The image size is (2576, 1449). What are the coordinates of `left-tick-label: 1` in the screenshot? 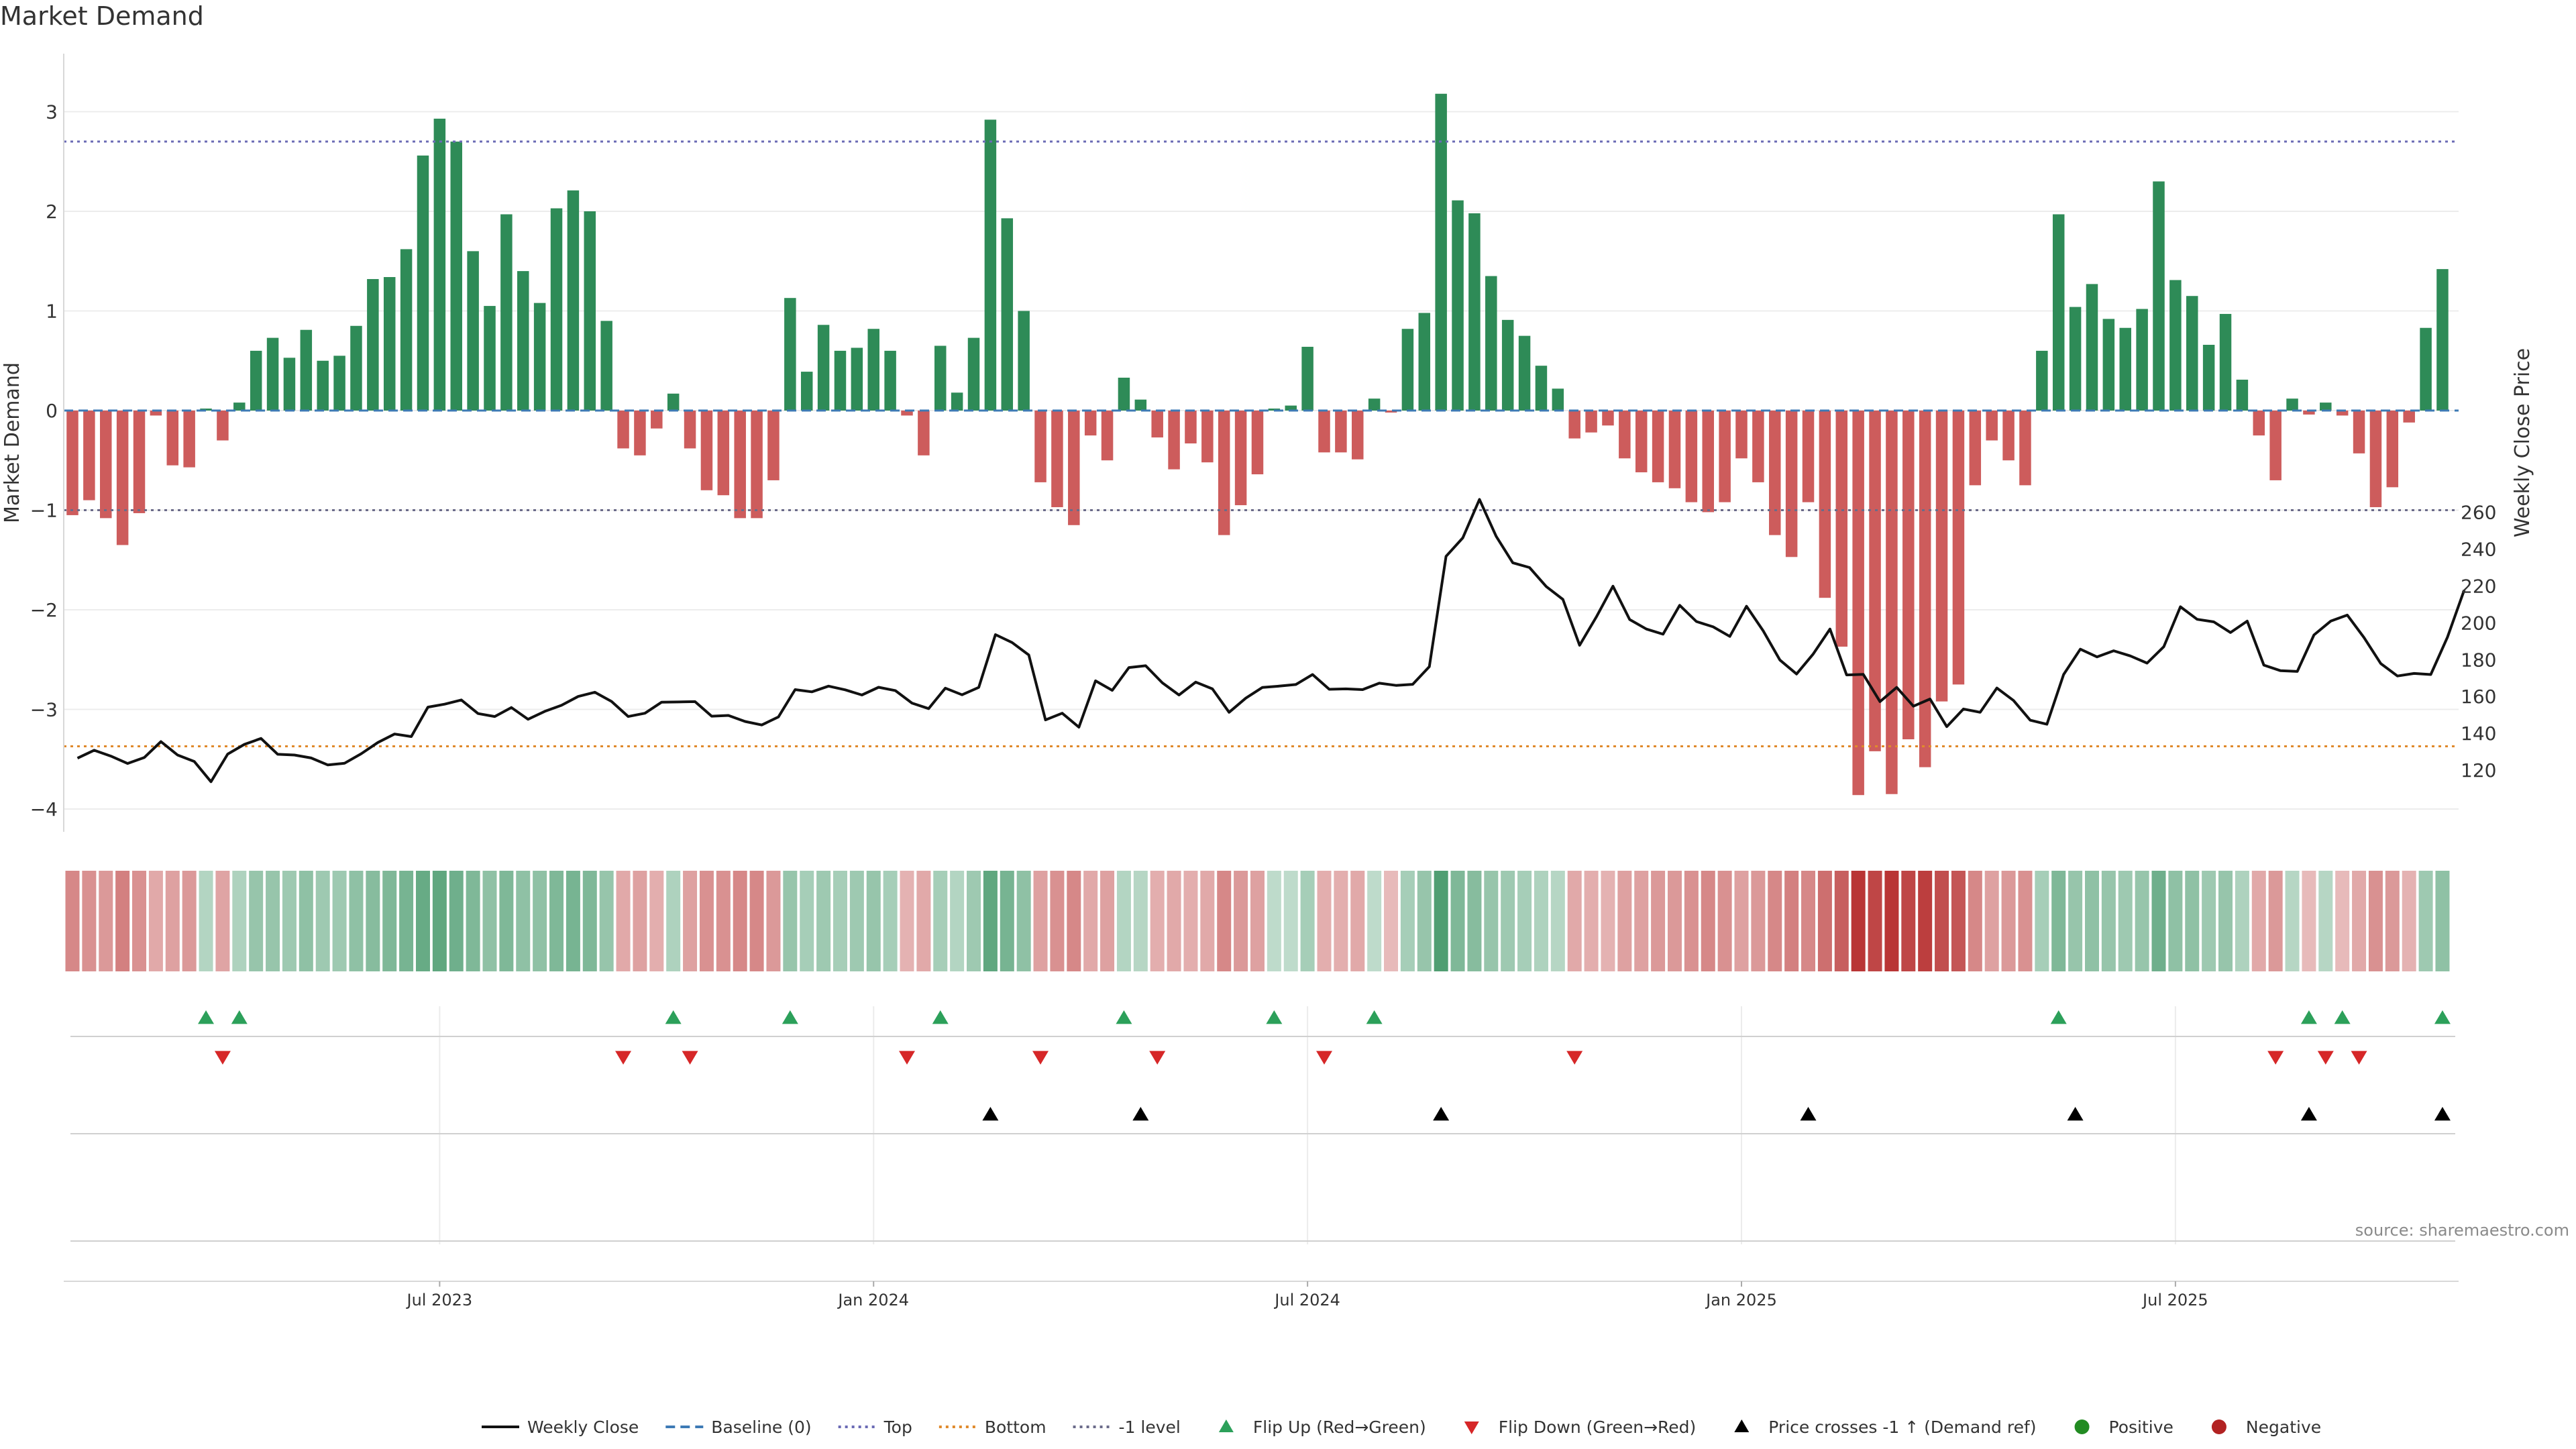 It's located at (52, 312).